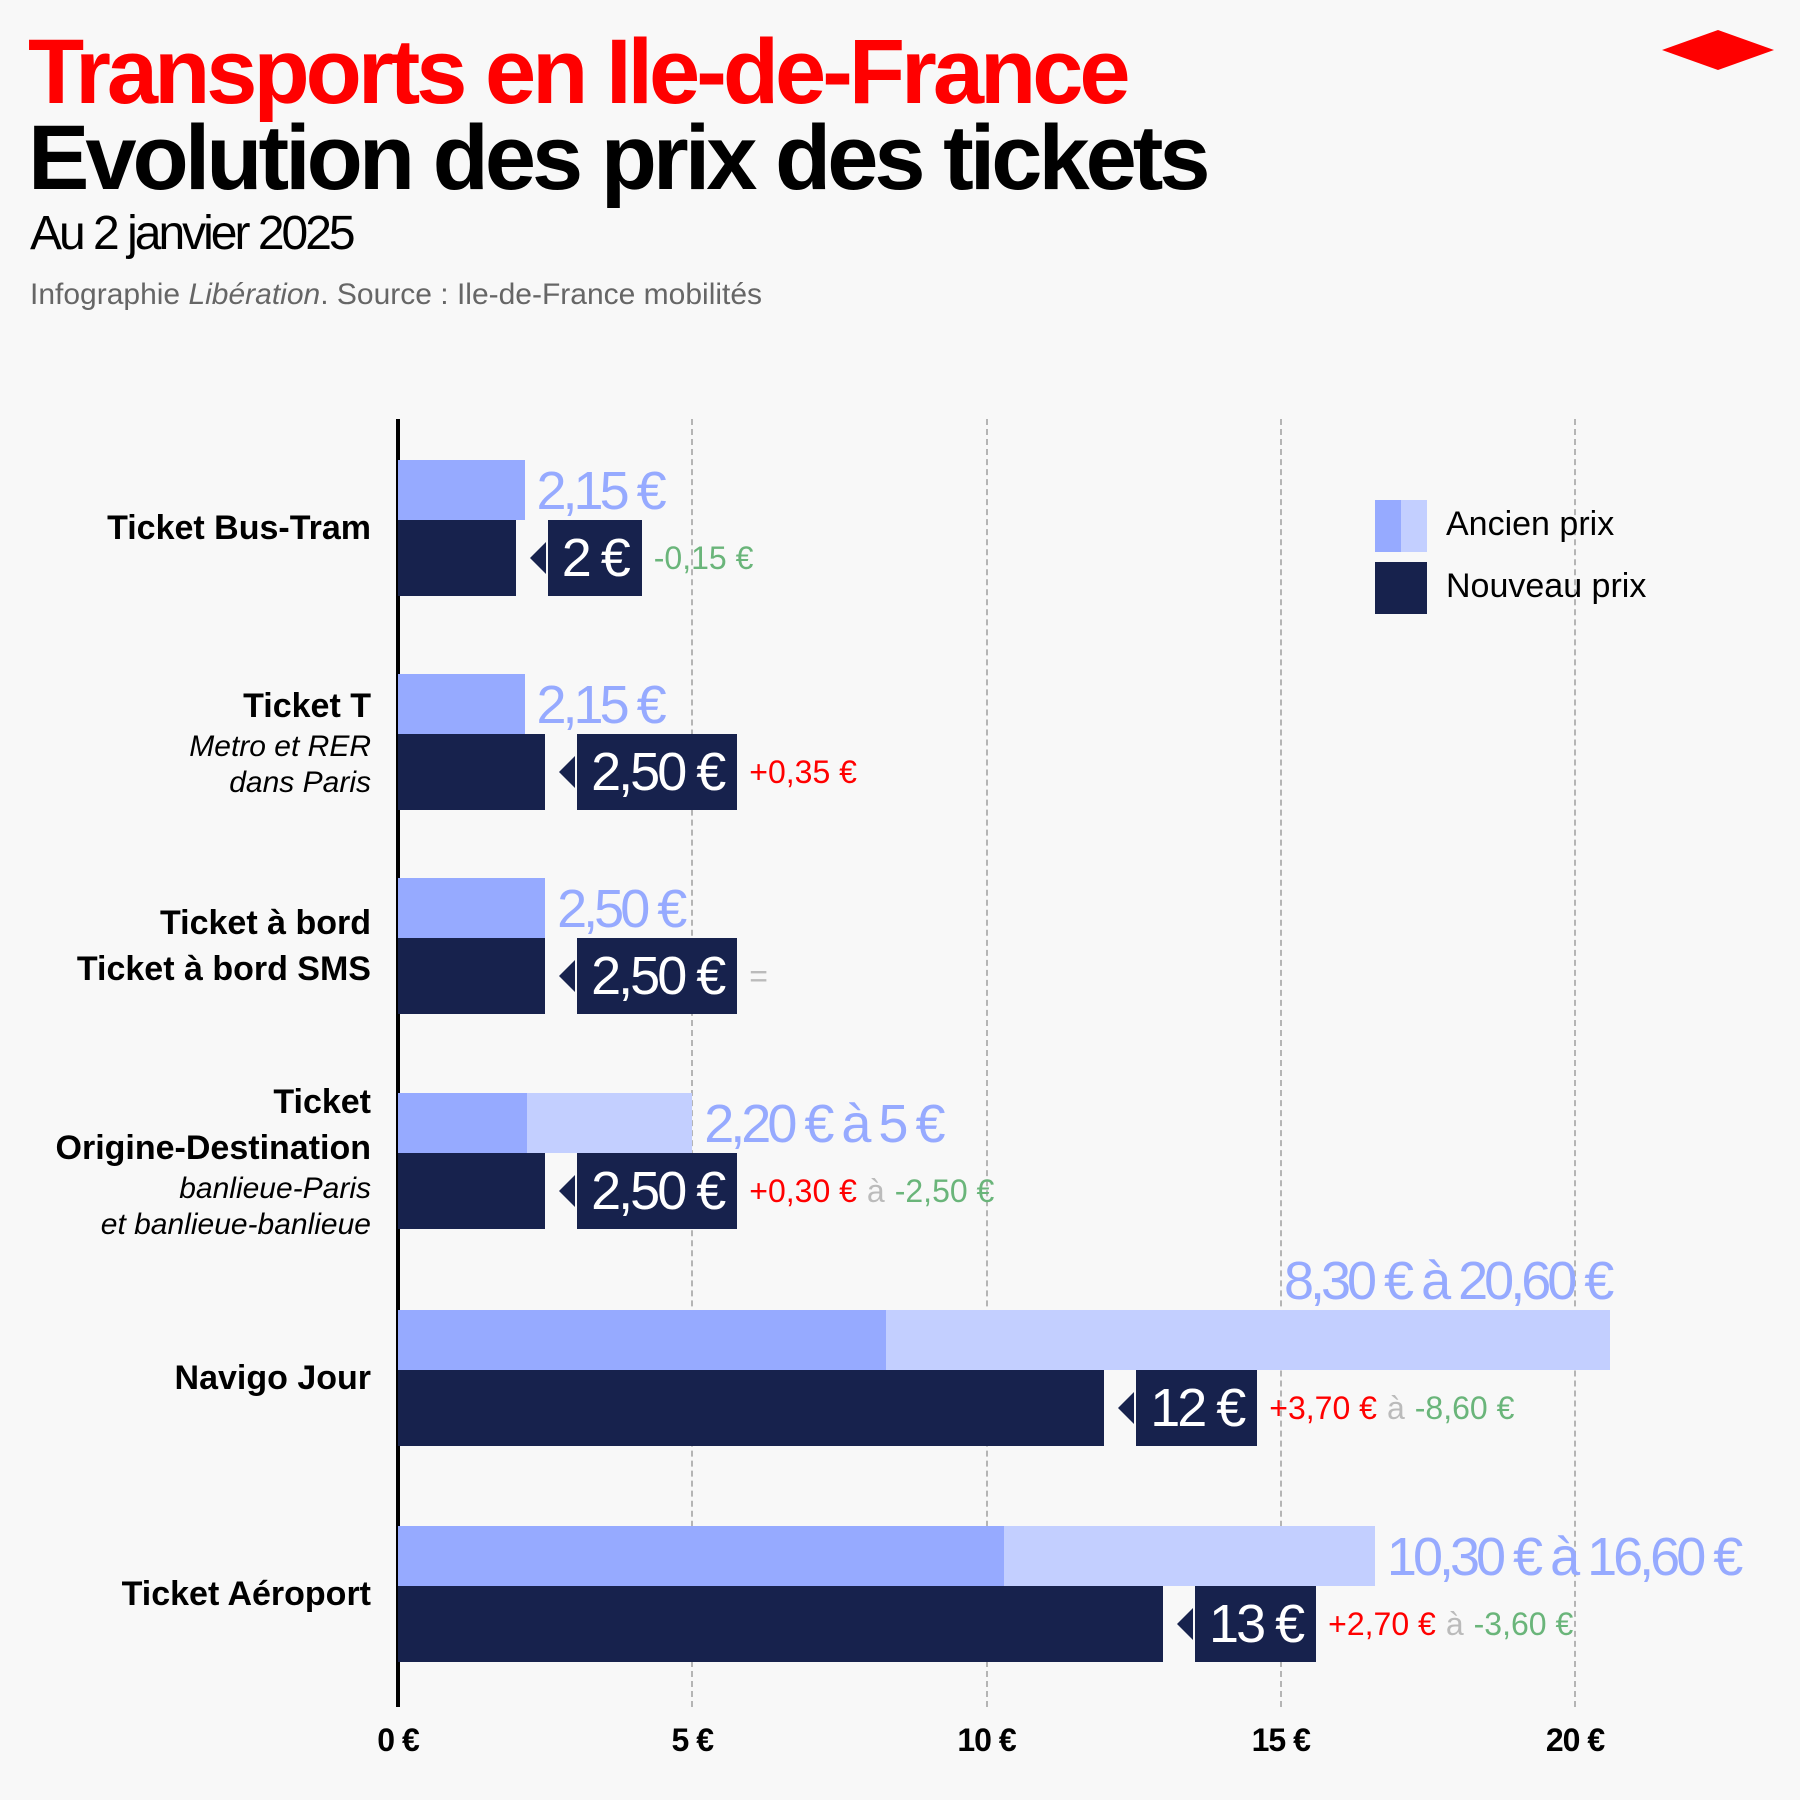 The width and height of the screenshot is (1800, 1800). I want to click on source-brand: Libération, so click(254, 294).